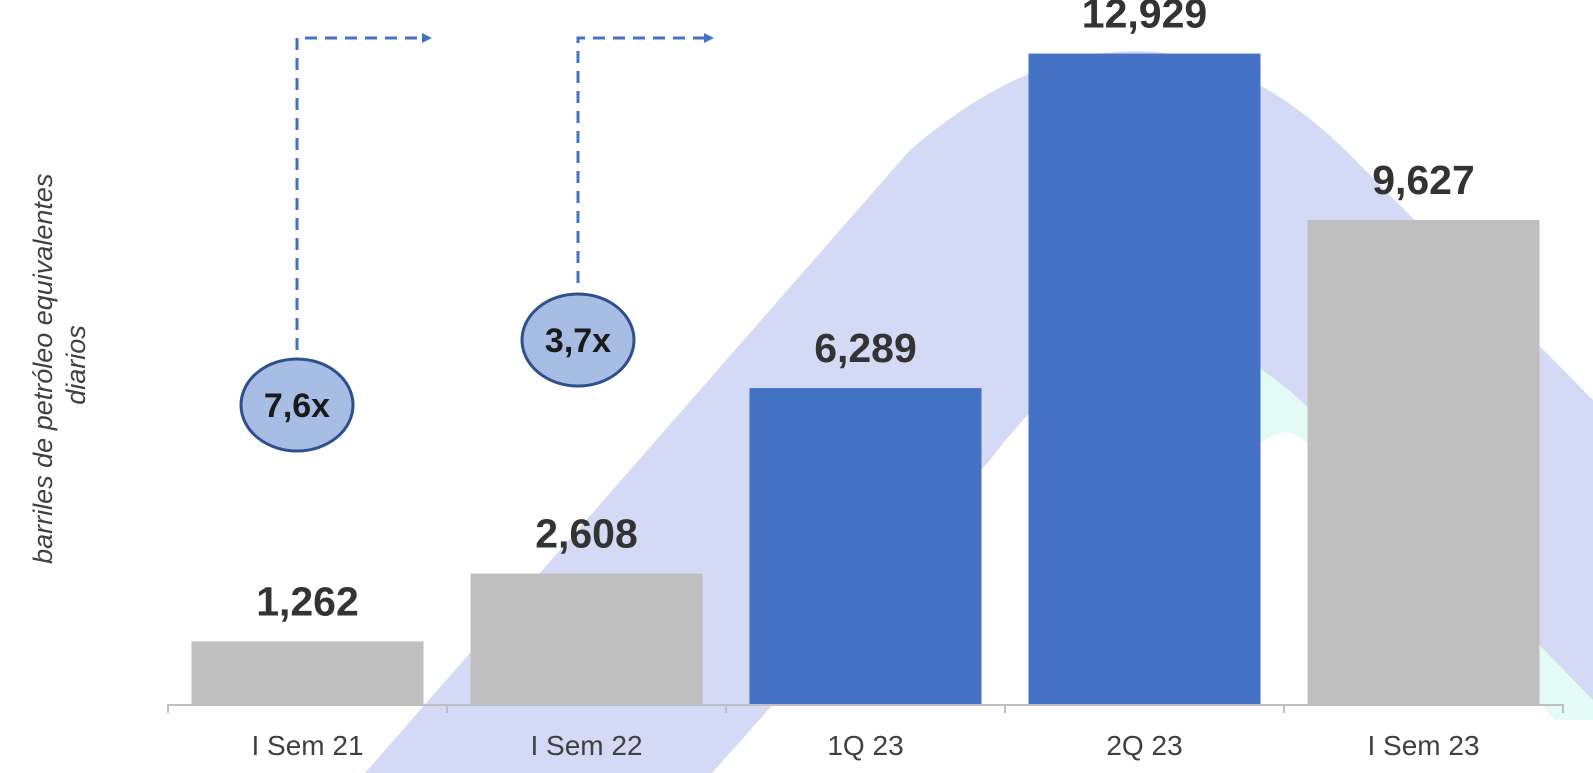 Image resolution: width=1593 pixels, height=773 pixels. I want to click on growth-label-1: 7,6x, so click(297, 406).